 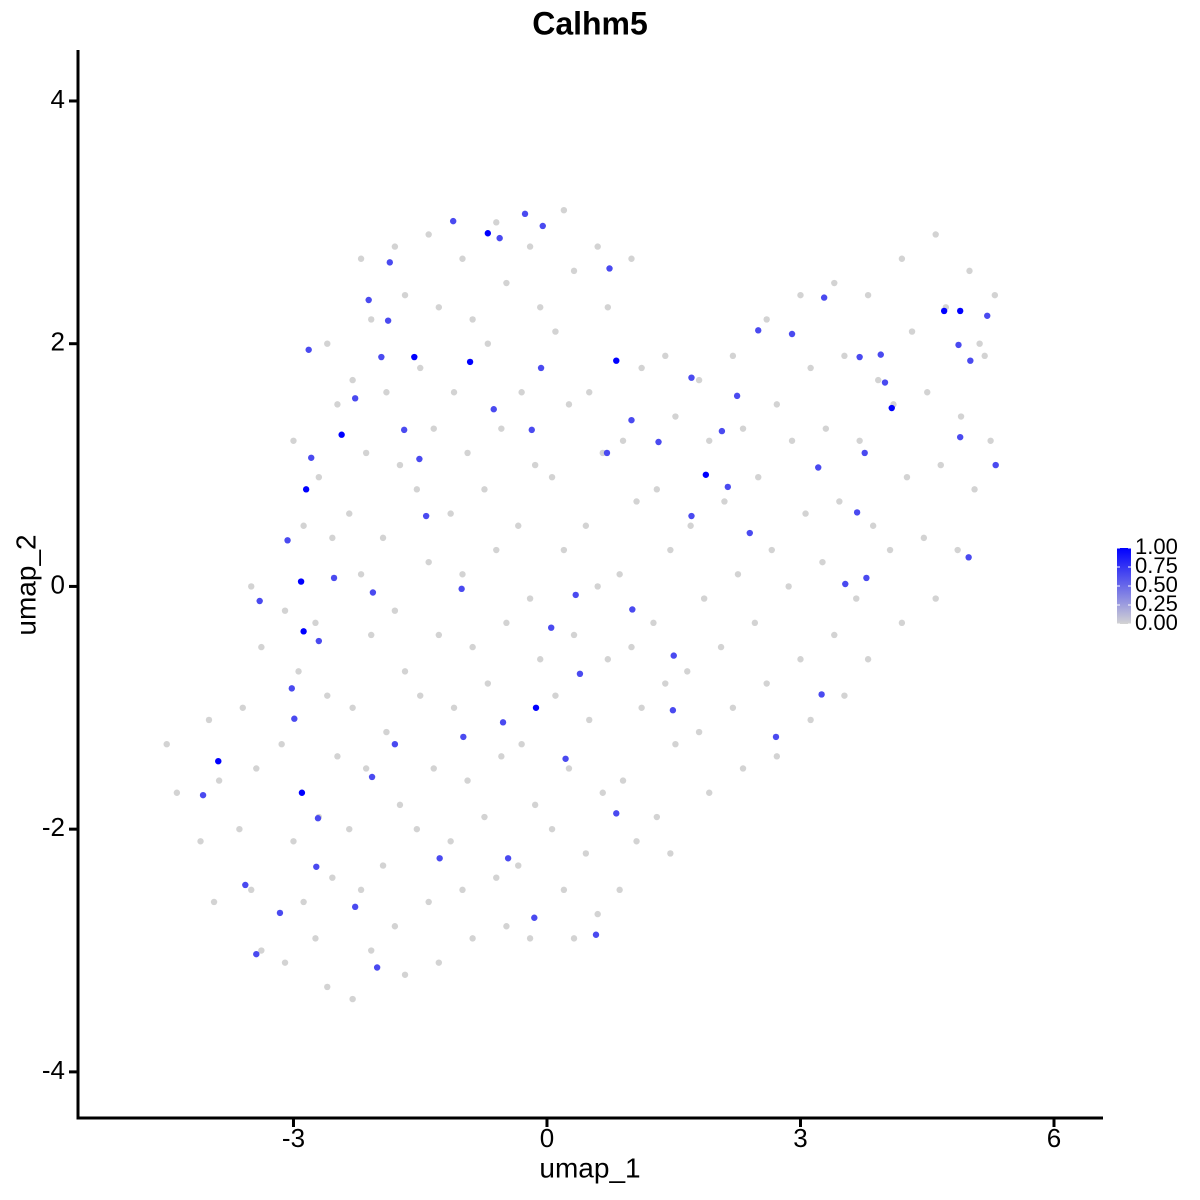 I want to click on x-tick-label: 0, so click(x=547, y=1138).